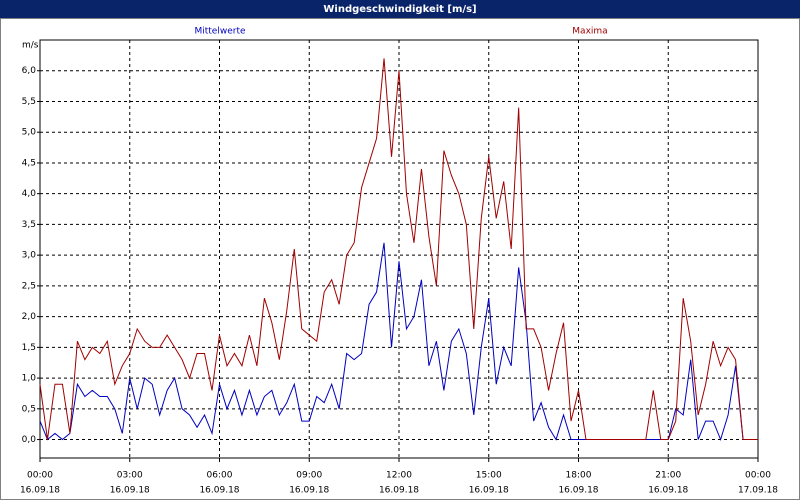 Image resolution: width=800 pixels, height=504 pixels. What do you see at coordinates (309, 476) in the screenshot?
I see `x-tick-label: 09:00` at bounding box center [309, 476].